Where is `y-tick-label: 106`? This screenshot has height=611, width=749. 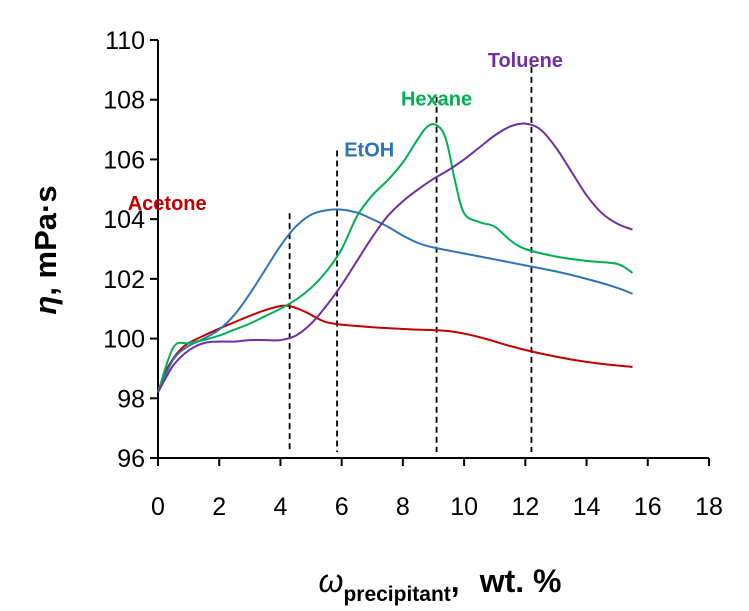 y-tick-label: 106 is located at coordinates (124, 160).